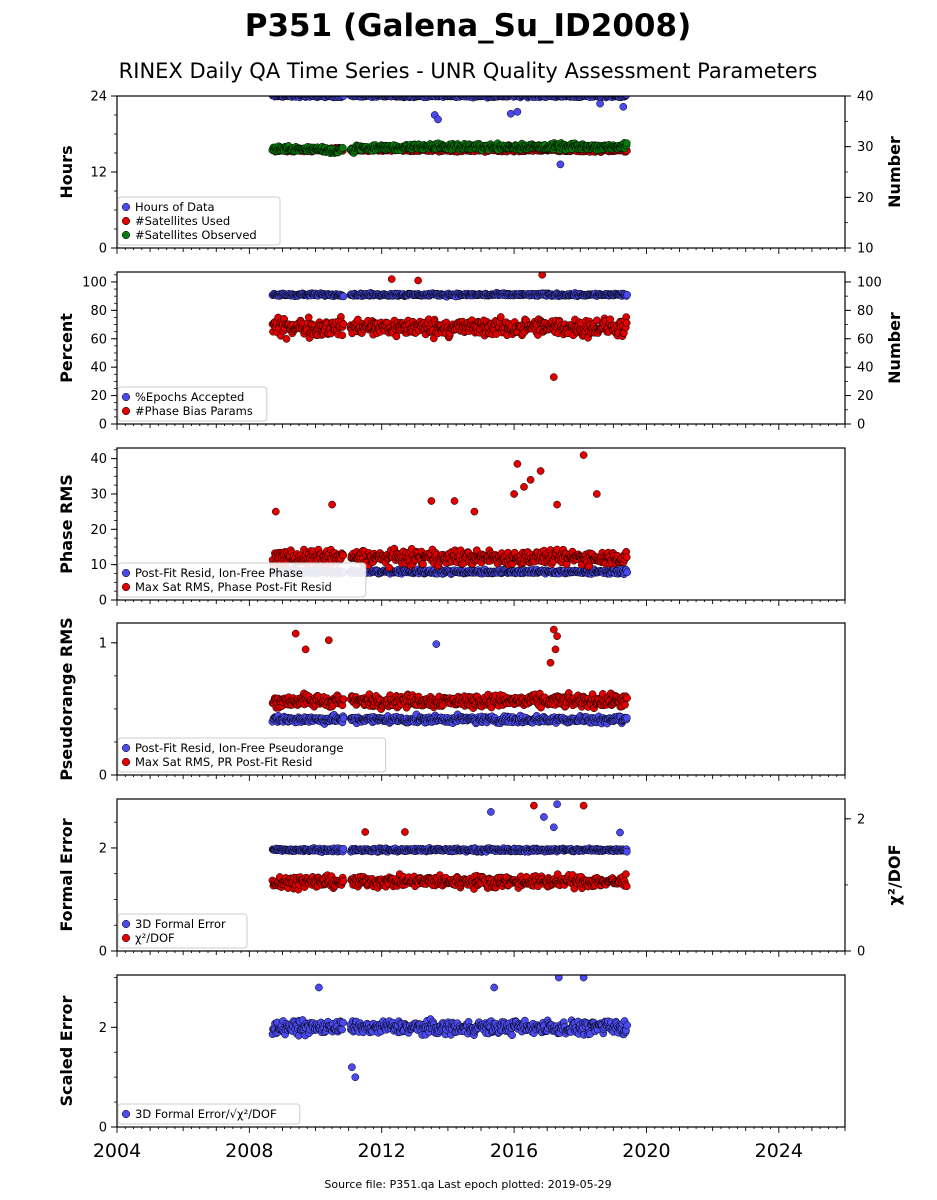 This screenshot has height=1200, width=937. Describe the element at coordinates (98, 311) in the screenshot. I see `y-tick-label: 80` at that location.